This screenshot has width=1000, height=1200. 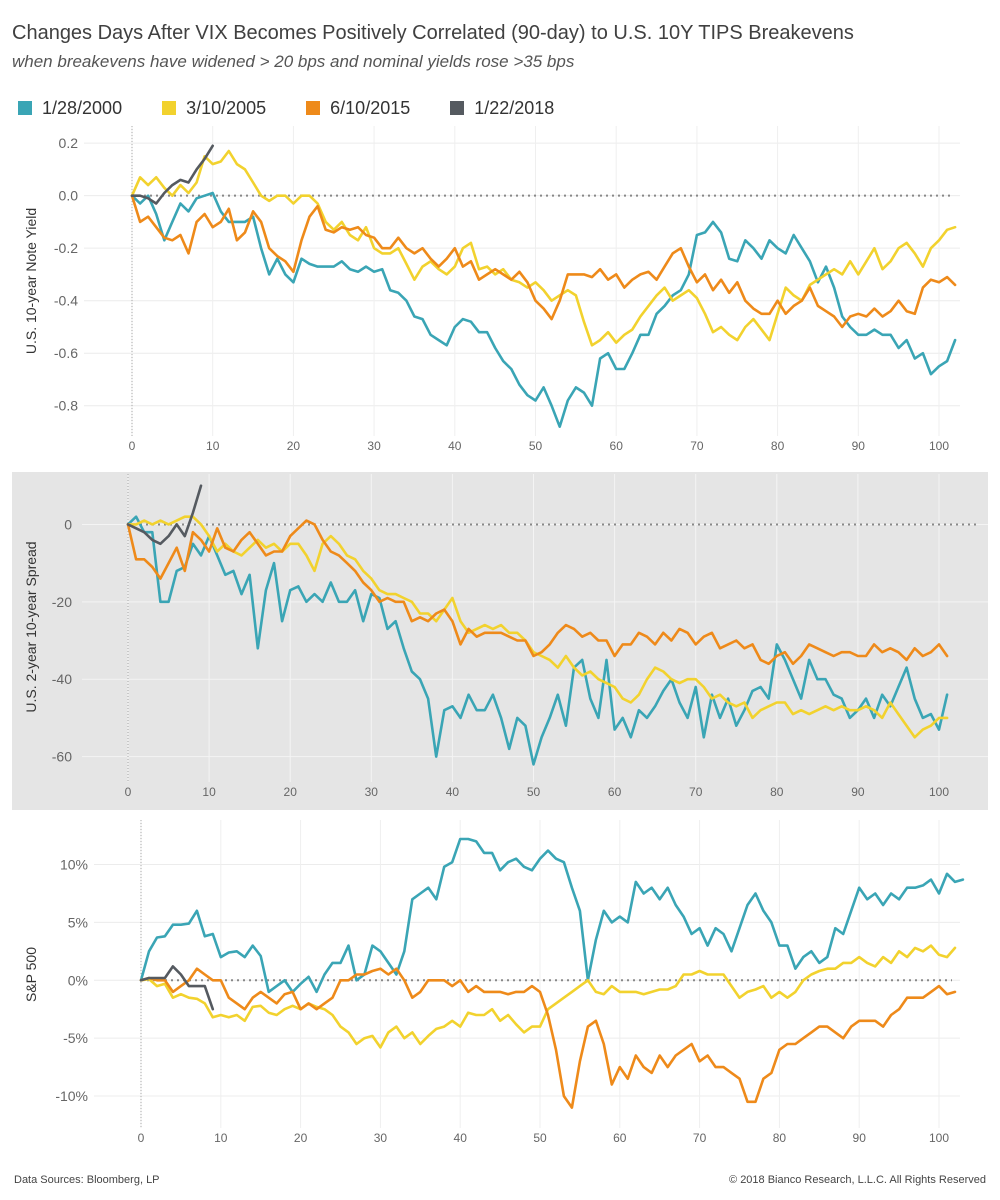 What do you see at coordinates (68, 524) in the screenshot?
I see `y-tick-label: 0` at bounding box center [68, 524].